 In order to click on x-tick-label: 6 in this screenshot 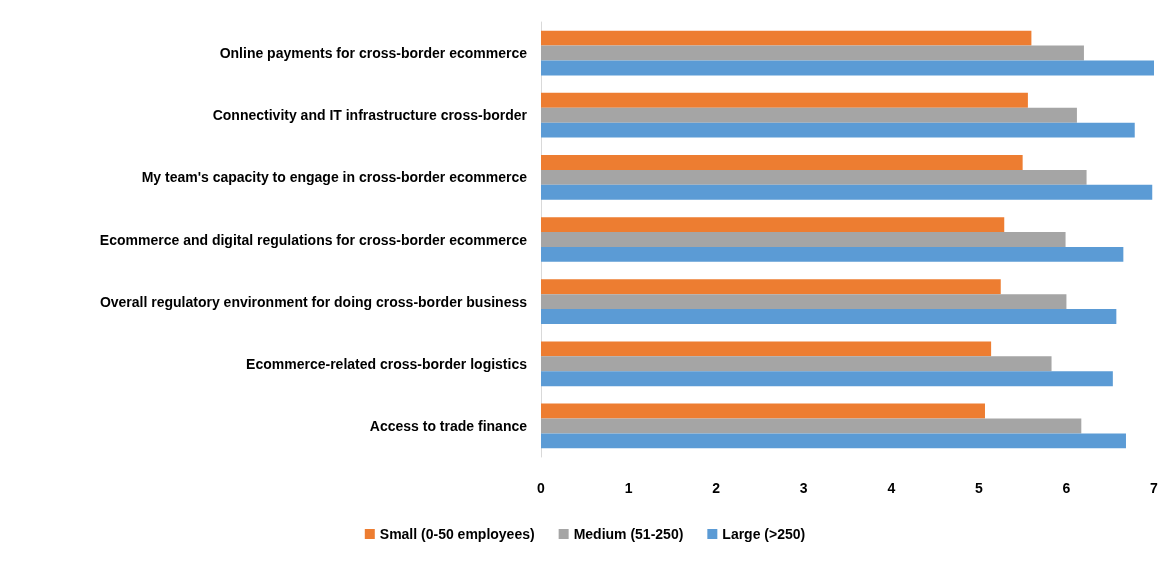, I will do `click(1066, 488)`.